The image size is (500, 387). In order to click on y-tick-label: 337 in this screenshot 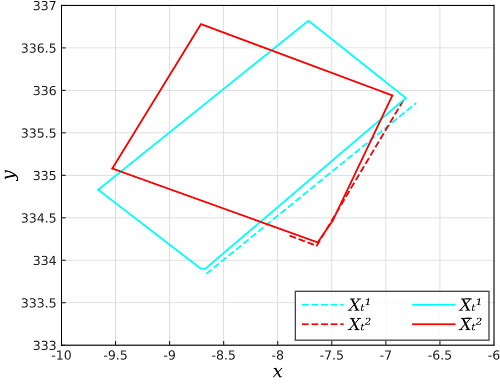, I will do `click(45, 5)`.